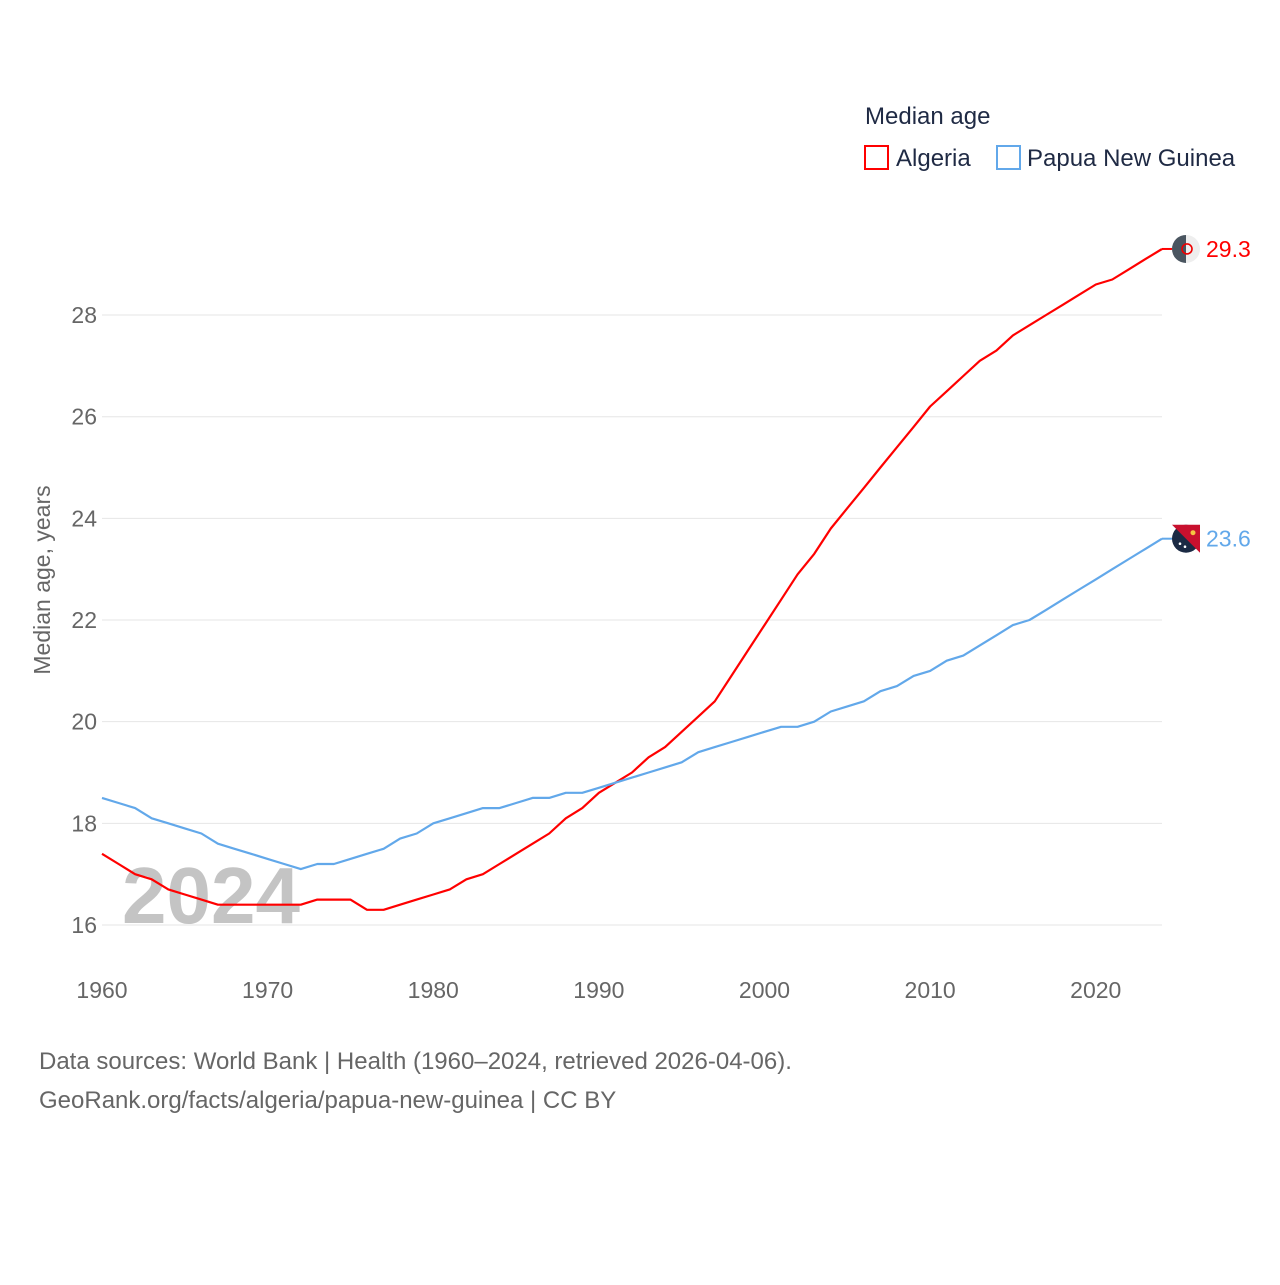 The height and width of the screenshot is (1285, 1280). Describe the element at coordinates (267, 990) in the screenshot. I see `x-tick-label: 1970` at that location.